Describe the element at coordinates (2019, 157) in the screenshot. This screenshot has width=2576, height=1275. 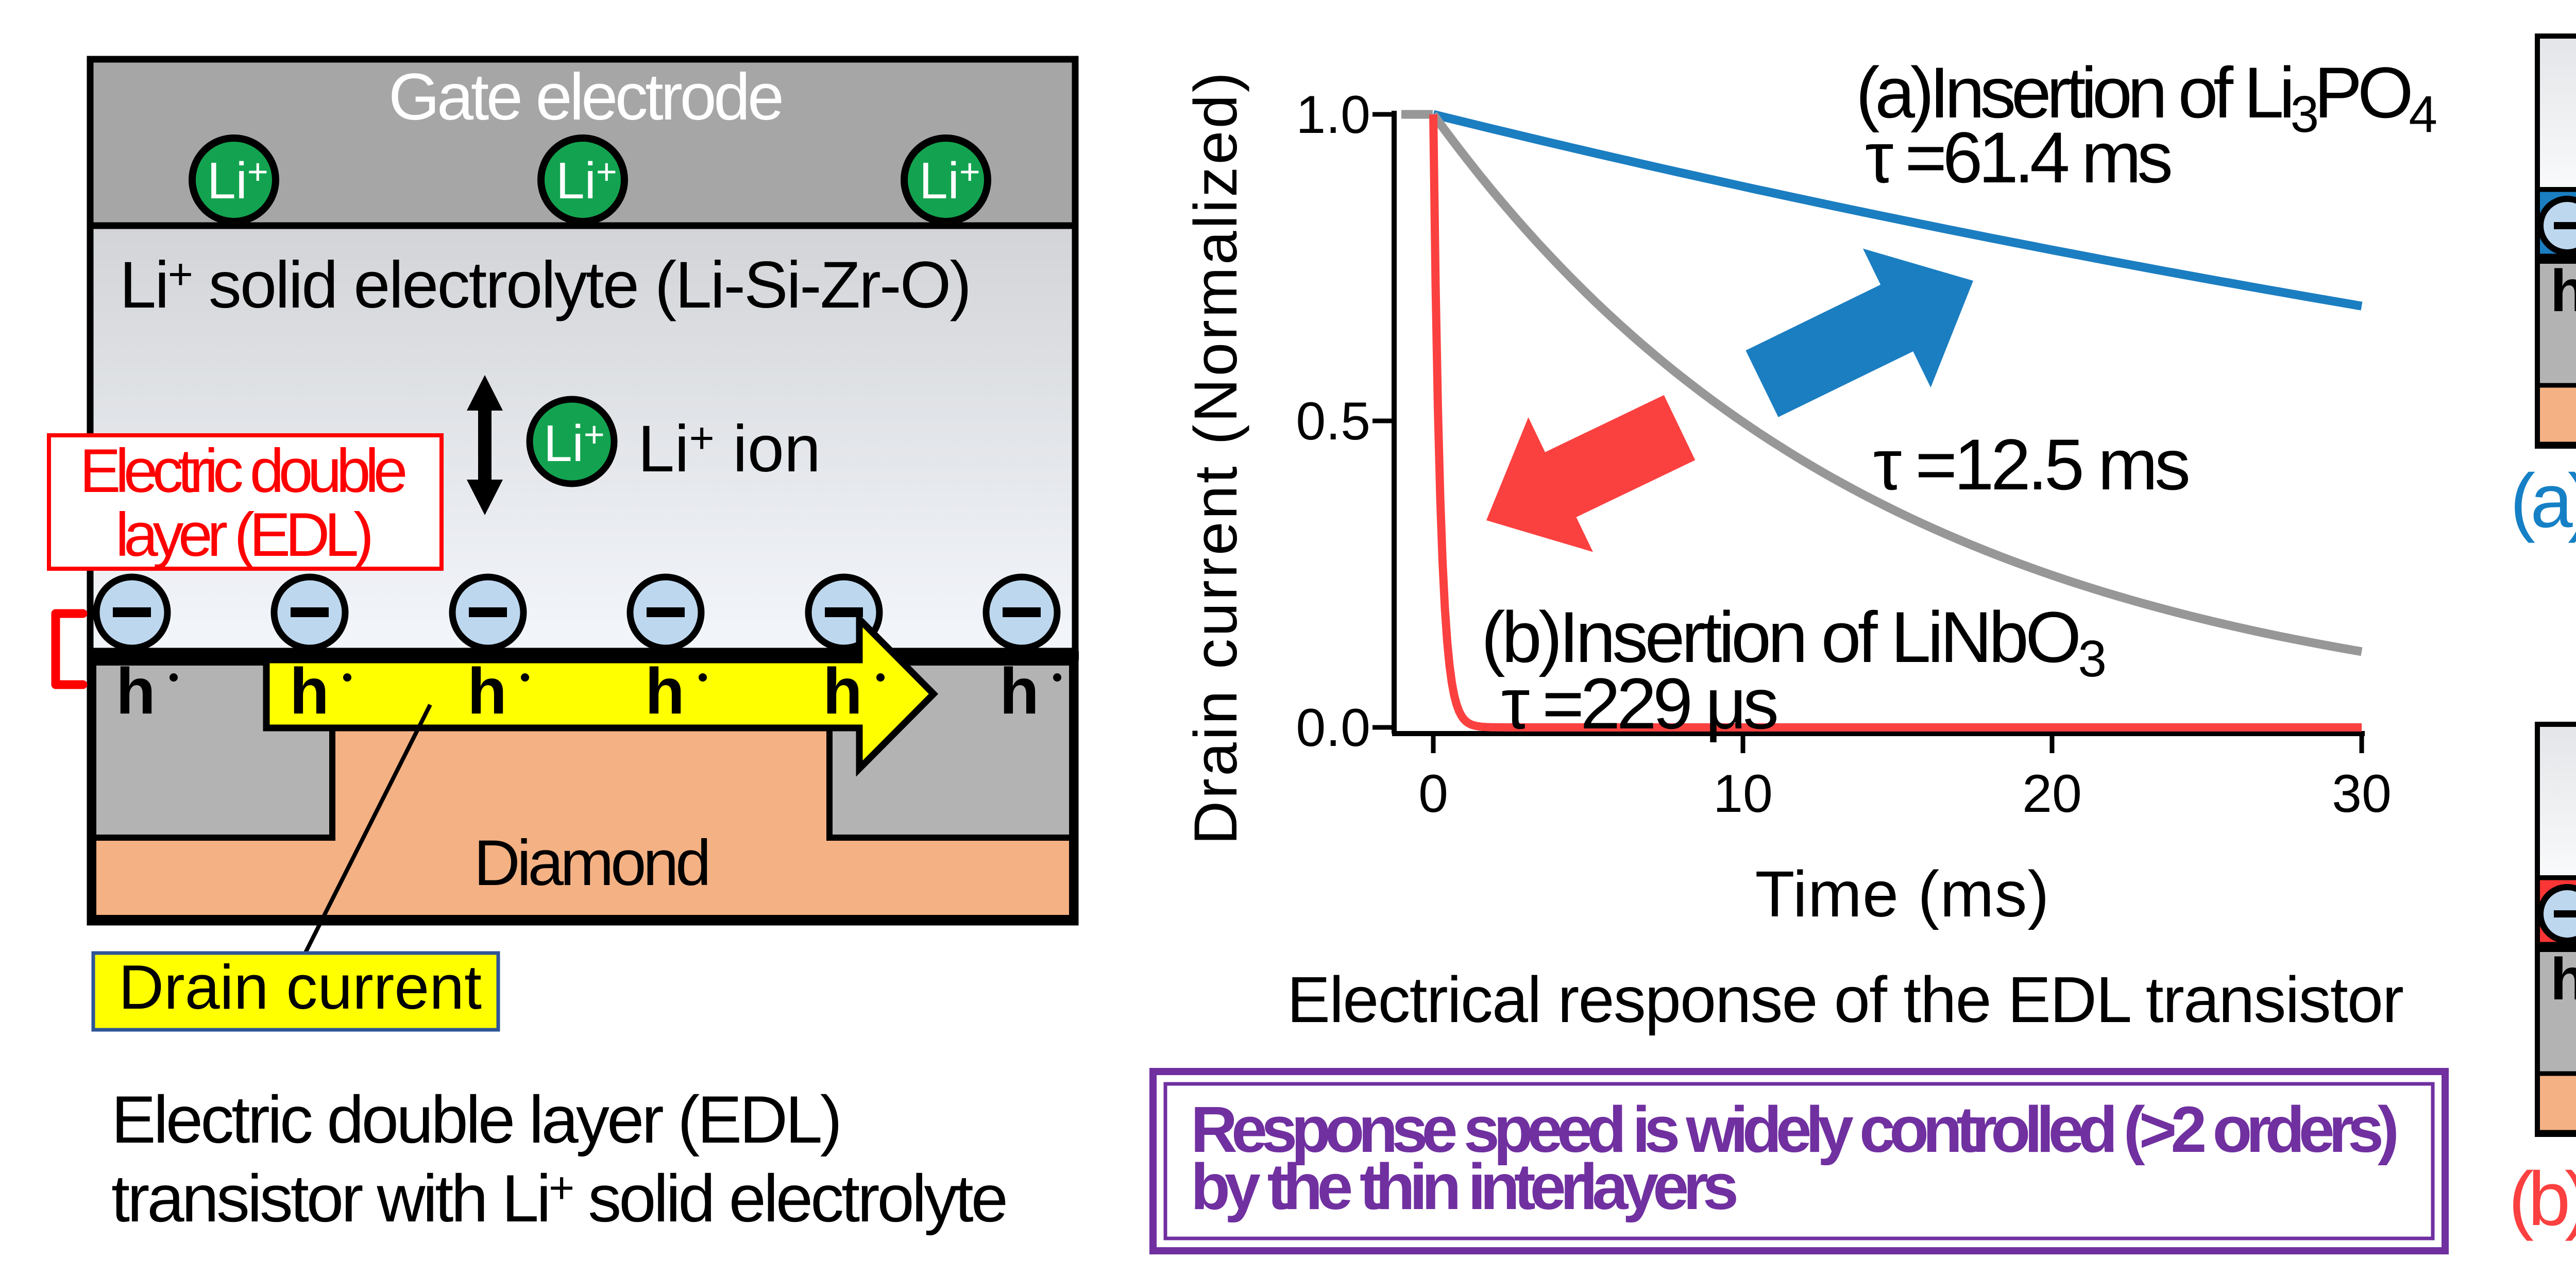
I see `svg-text: τ =61.4 ms` at that location.